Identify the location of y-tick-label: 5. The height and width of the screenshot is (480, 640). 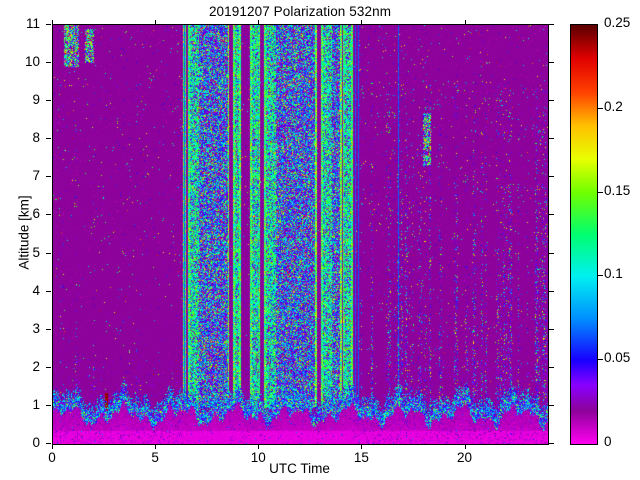
(36, 252).